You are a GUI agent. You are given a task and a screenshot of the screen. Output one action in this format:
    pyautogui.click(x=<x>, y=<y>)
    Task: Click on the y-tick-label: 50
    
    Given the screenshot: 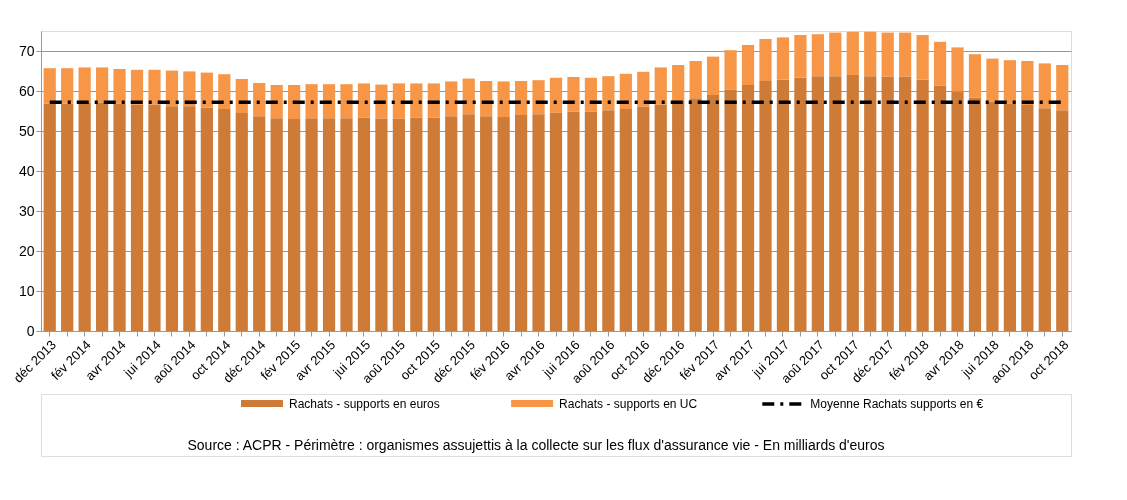 What is the action you would take?
    pyautogui.click(x=26, y=130)
    